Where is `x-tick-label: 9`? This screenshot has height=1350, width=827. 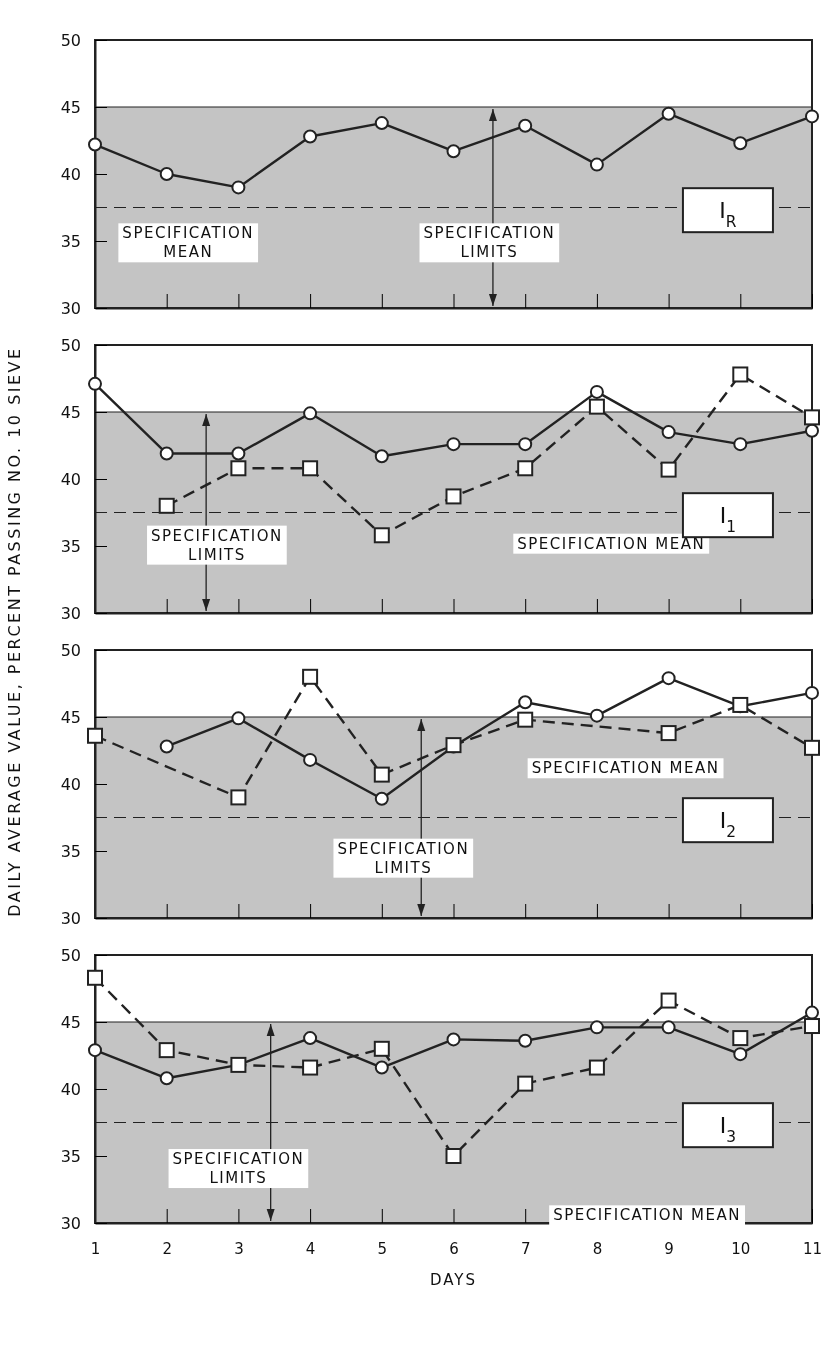 x-tick-label: 9 is located at coordinates (669, 1248).